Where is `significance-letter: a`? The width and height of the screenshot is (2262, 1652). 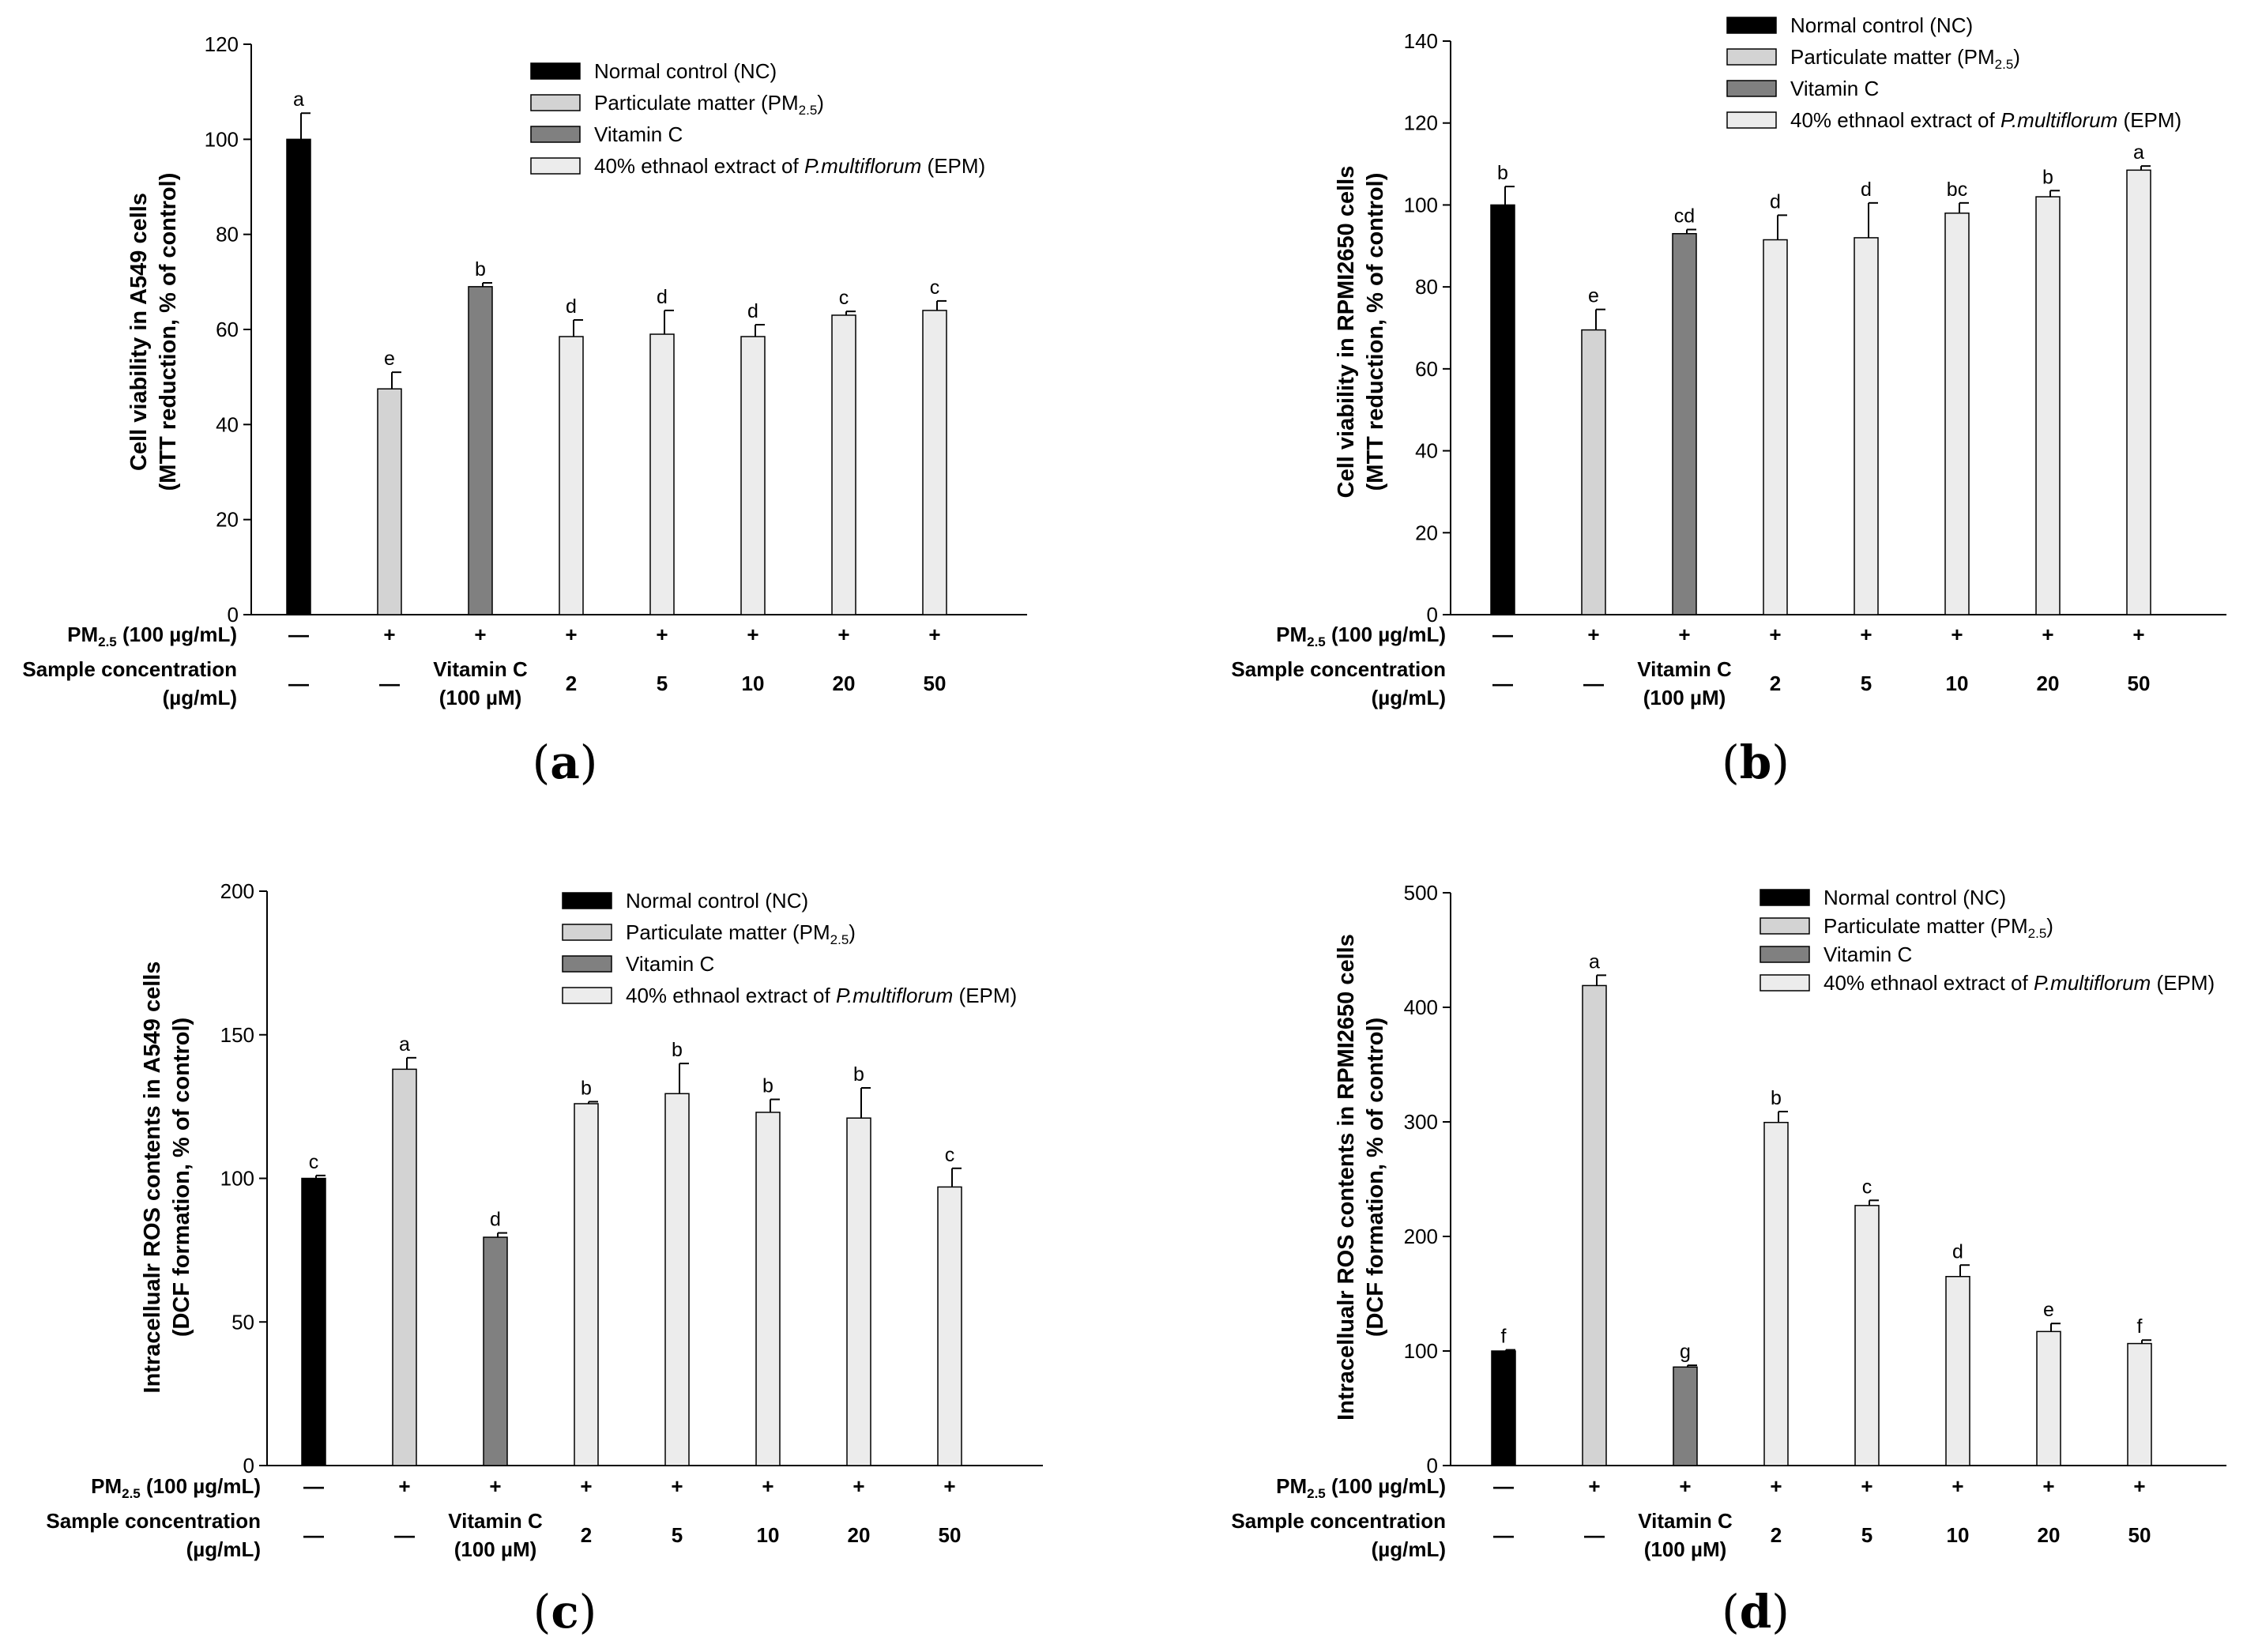
significance-letter: a is located at coordinates (404, 1044).